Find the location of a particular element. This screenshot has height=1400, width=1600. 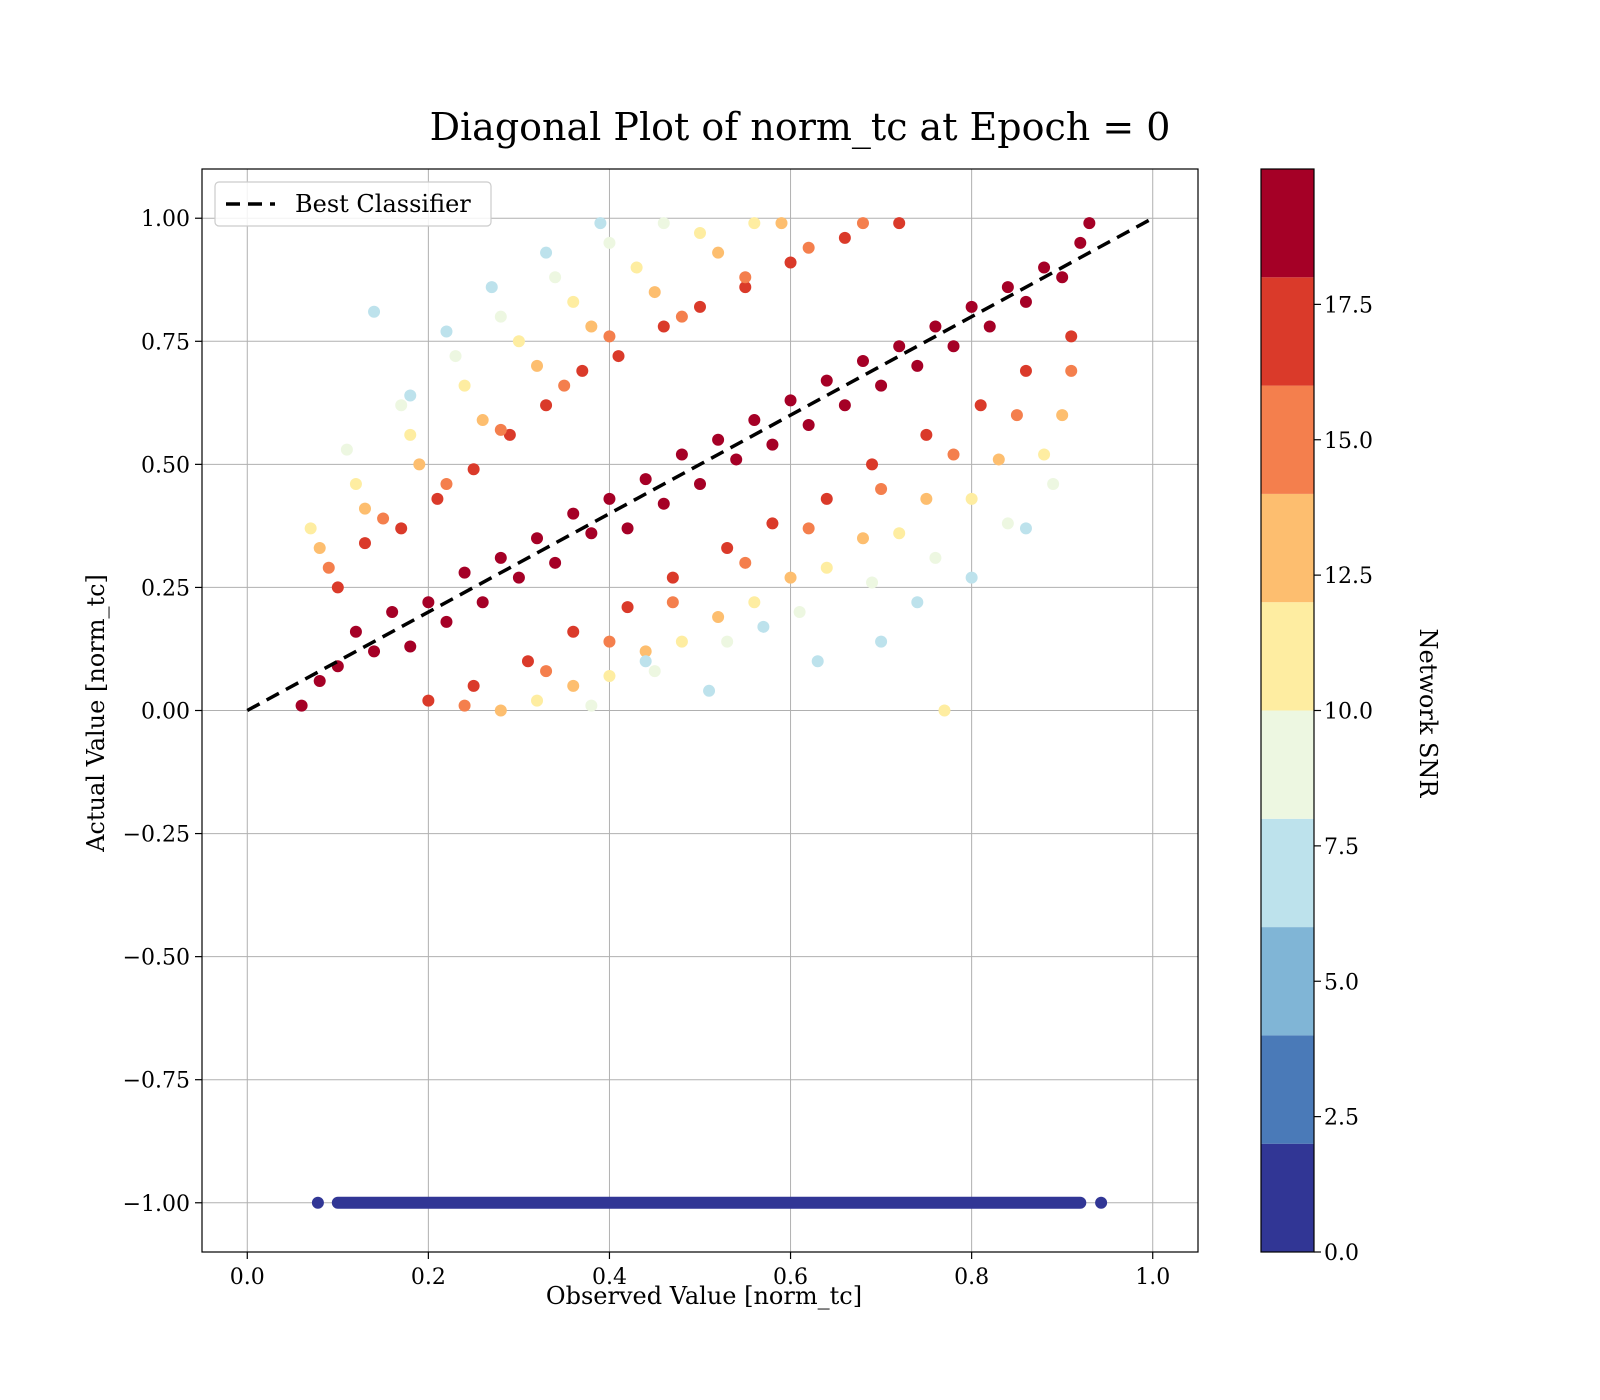

colorbar-tick-label: 10.0 is located at coordinates (1348, 712).